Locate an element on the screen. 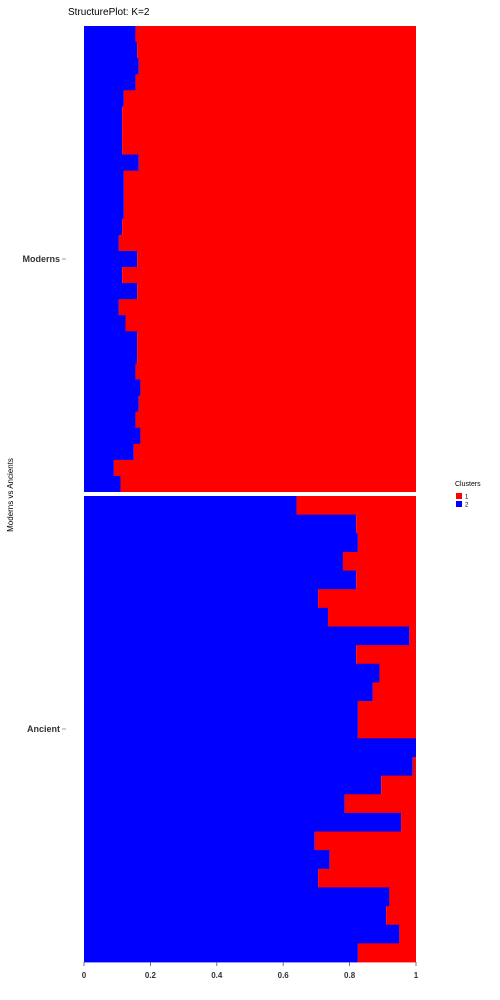  chart-title: StructurePlot: K=2 is located at coordinates (109, 12).